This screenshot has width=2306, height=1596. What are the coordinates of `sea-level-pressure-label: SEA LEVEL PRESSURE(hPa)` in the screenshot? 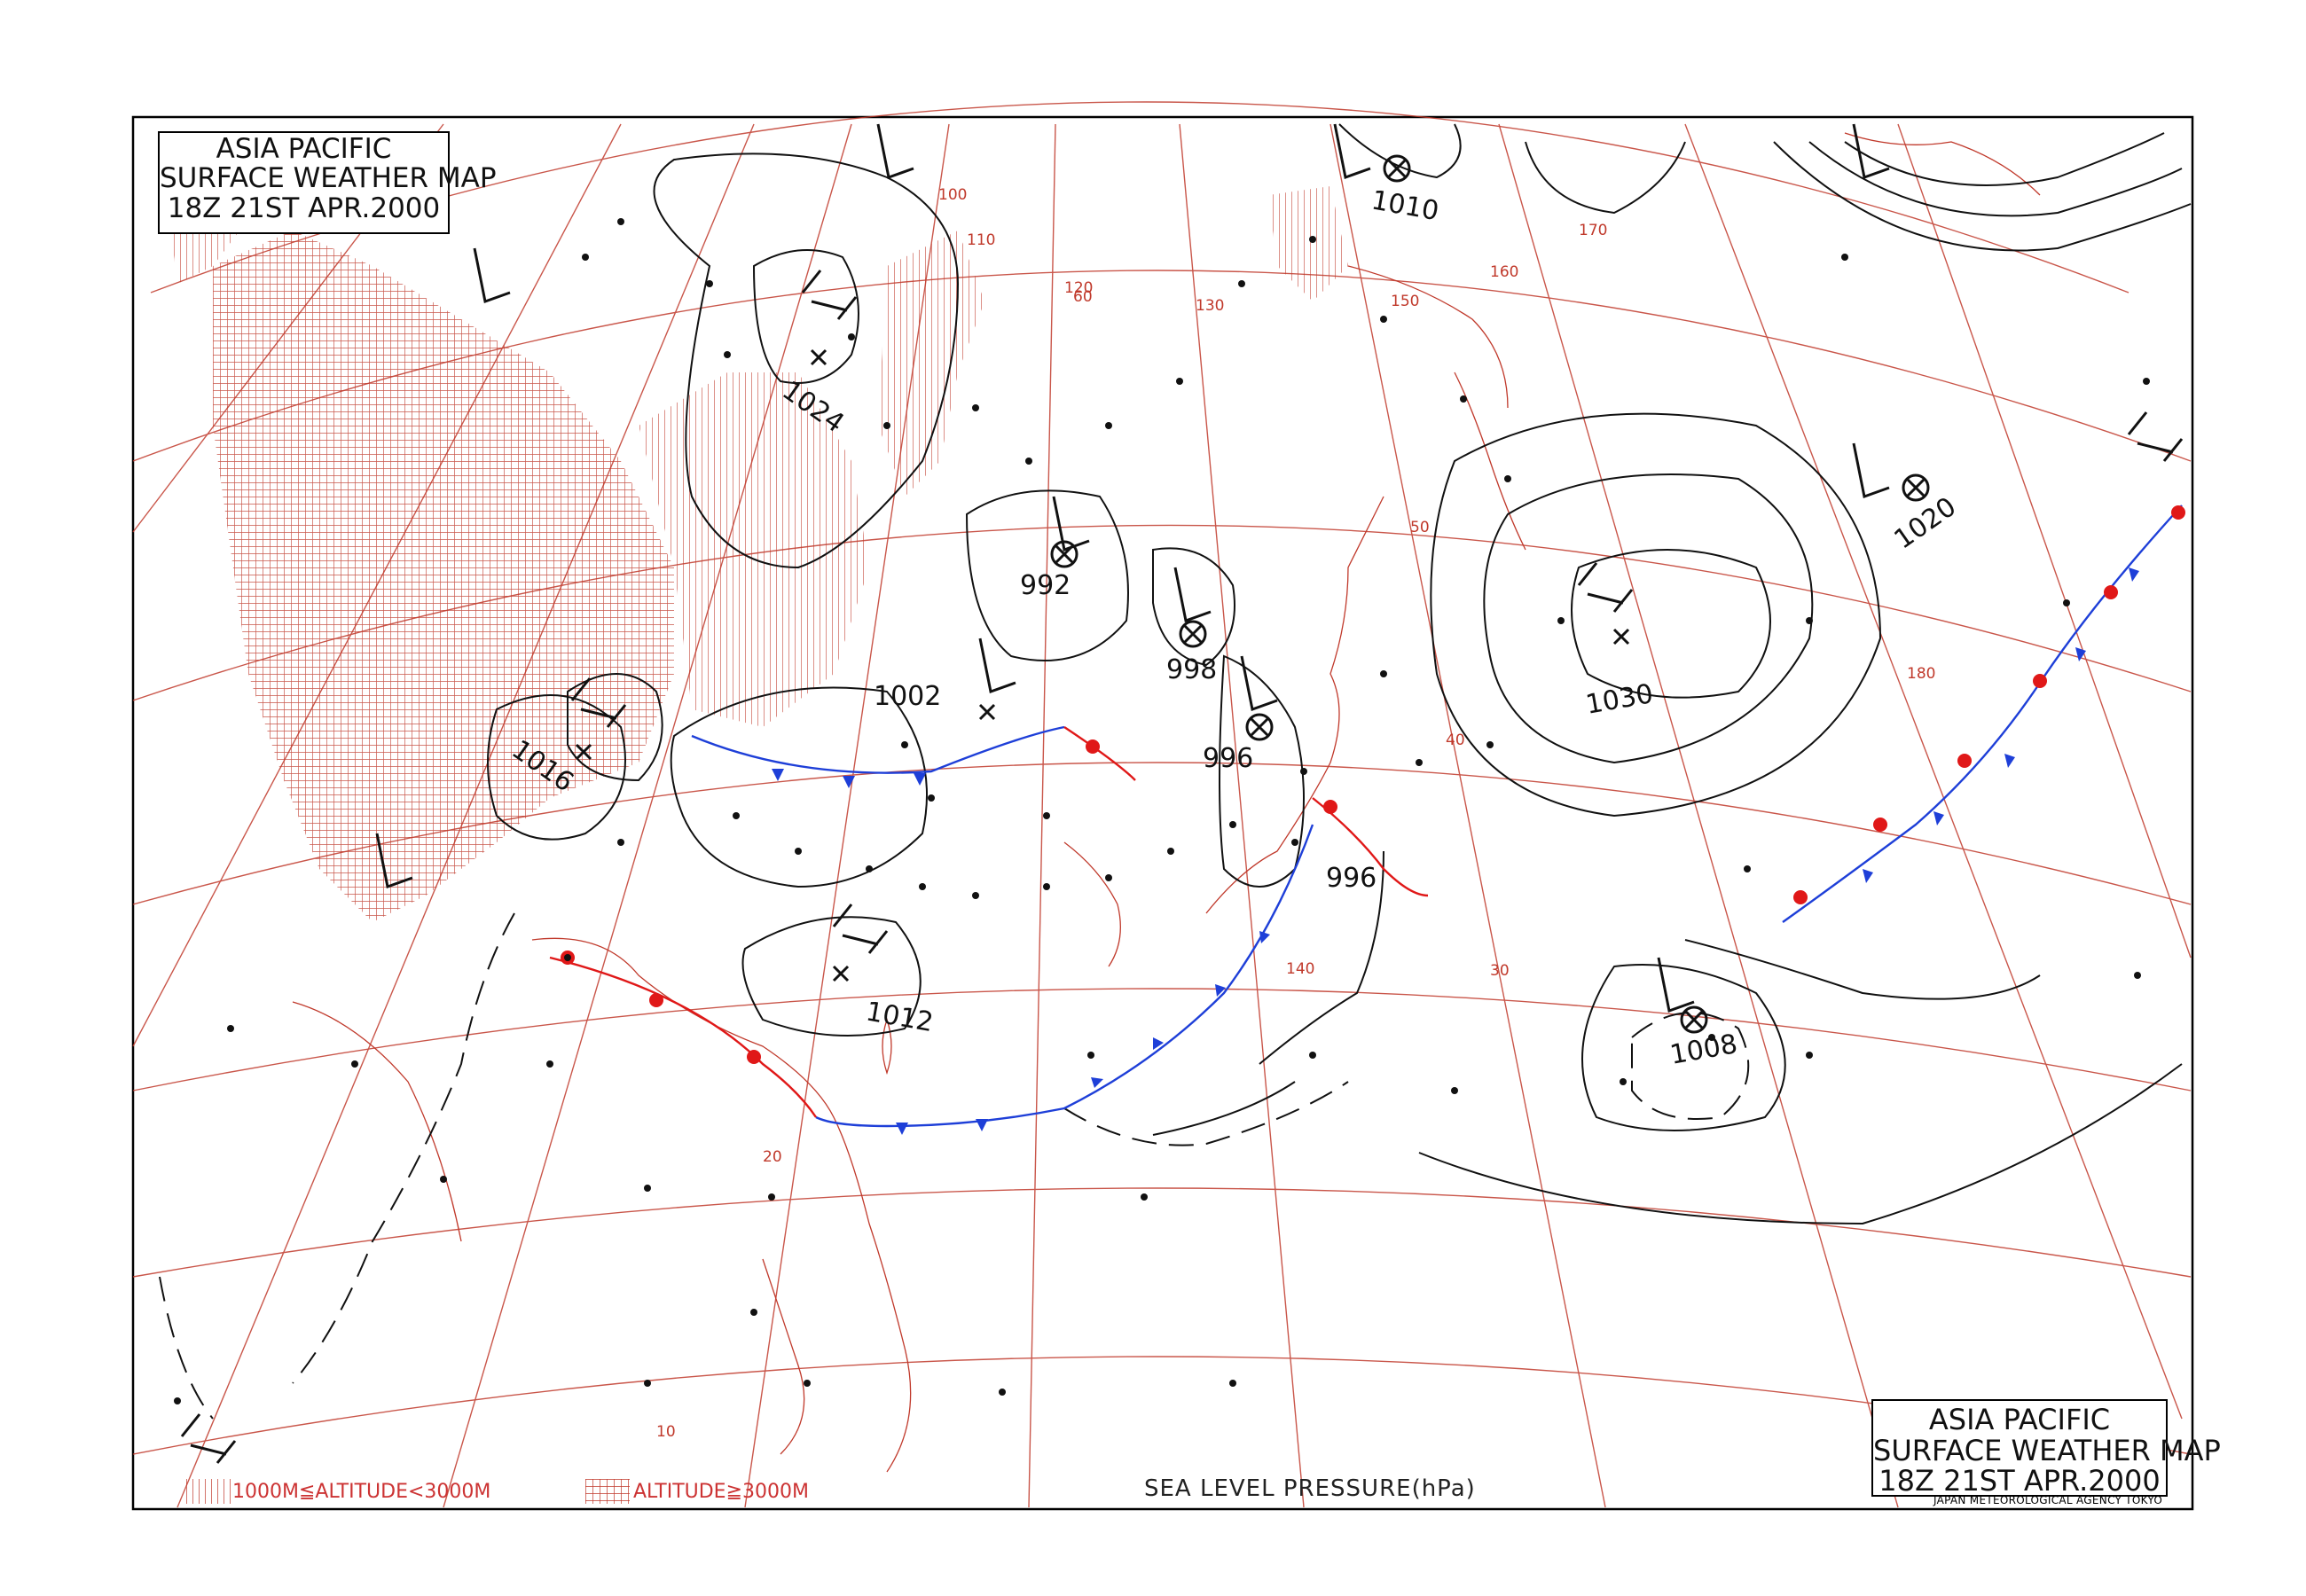 It's located at (1310, 1489).